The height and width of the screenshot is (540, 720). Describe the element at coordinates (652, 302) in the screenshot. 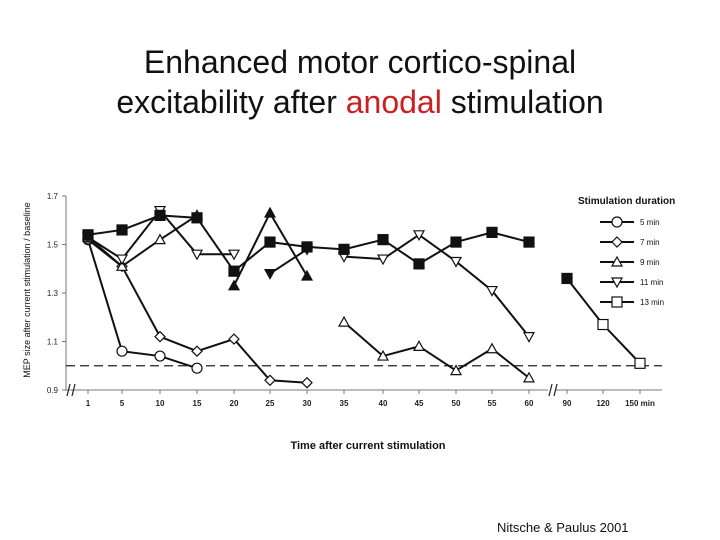

I see `legend-label: 13 min` at that location.